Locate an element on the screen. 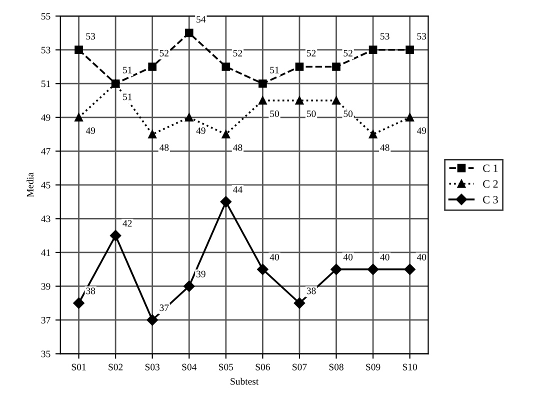  y-tick-label: 39 is located at coordinates (45, 286).